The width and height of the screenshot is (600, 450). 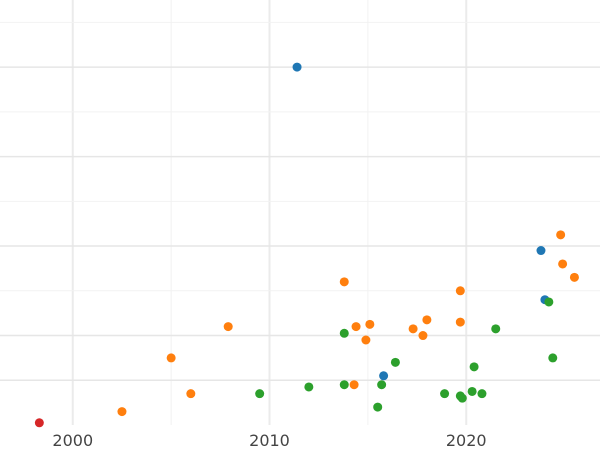 What do you see at coordinates (466, 440) in the screenshot?
I see `x-tick-label: 2020` at bounding box center [466, 440].